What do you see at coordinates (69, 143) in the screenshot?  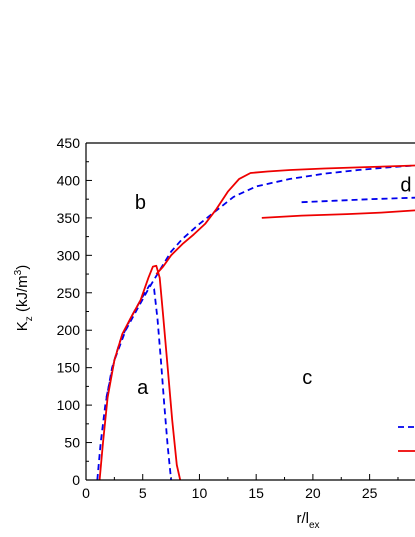 I see `y-tick-label: 450` at bounding box center [69, 143].